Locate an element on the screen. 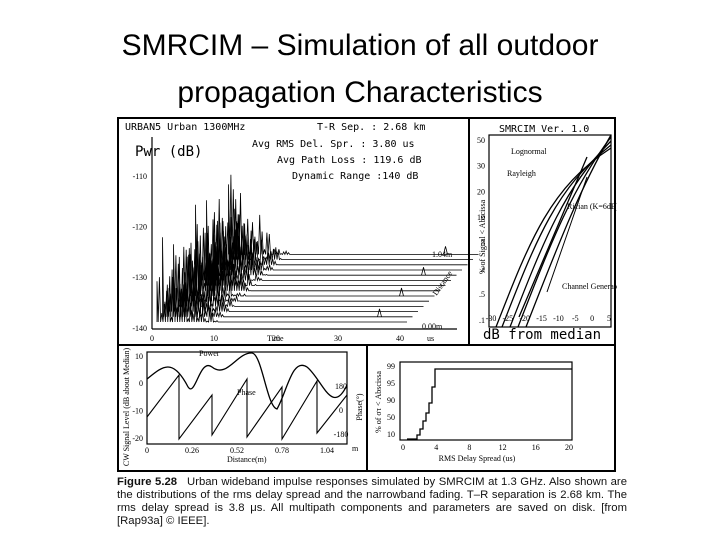 The width and height of the screenshot is (720, 540). tick-label: .1 is located at coordinates (482, 320).